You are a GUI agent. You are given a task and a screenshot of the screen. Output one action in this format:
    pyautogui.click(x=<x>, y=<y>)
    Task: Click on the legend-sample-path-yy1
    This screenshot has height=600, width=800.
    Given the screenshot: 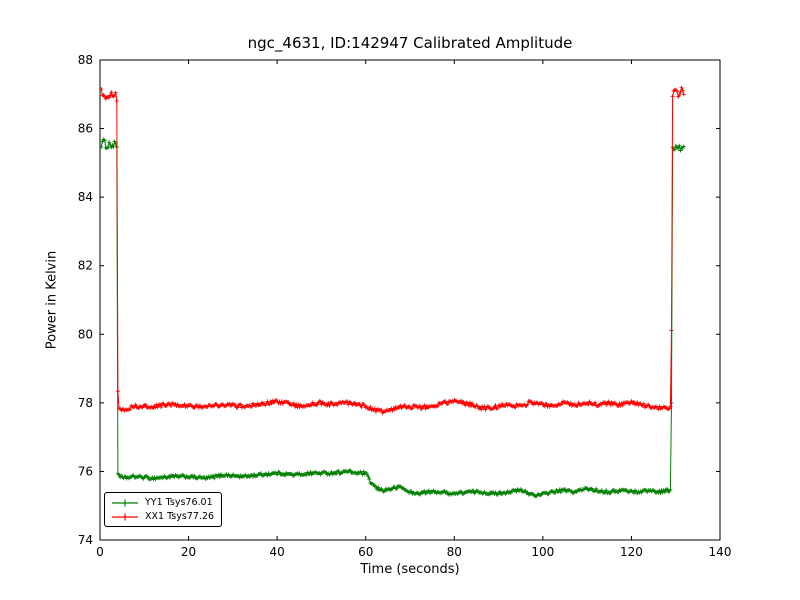 What is the action you would take?
    pyautogui.click(x=125, y=502)
    